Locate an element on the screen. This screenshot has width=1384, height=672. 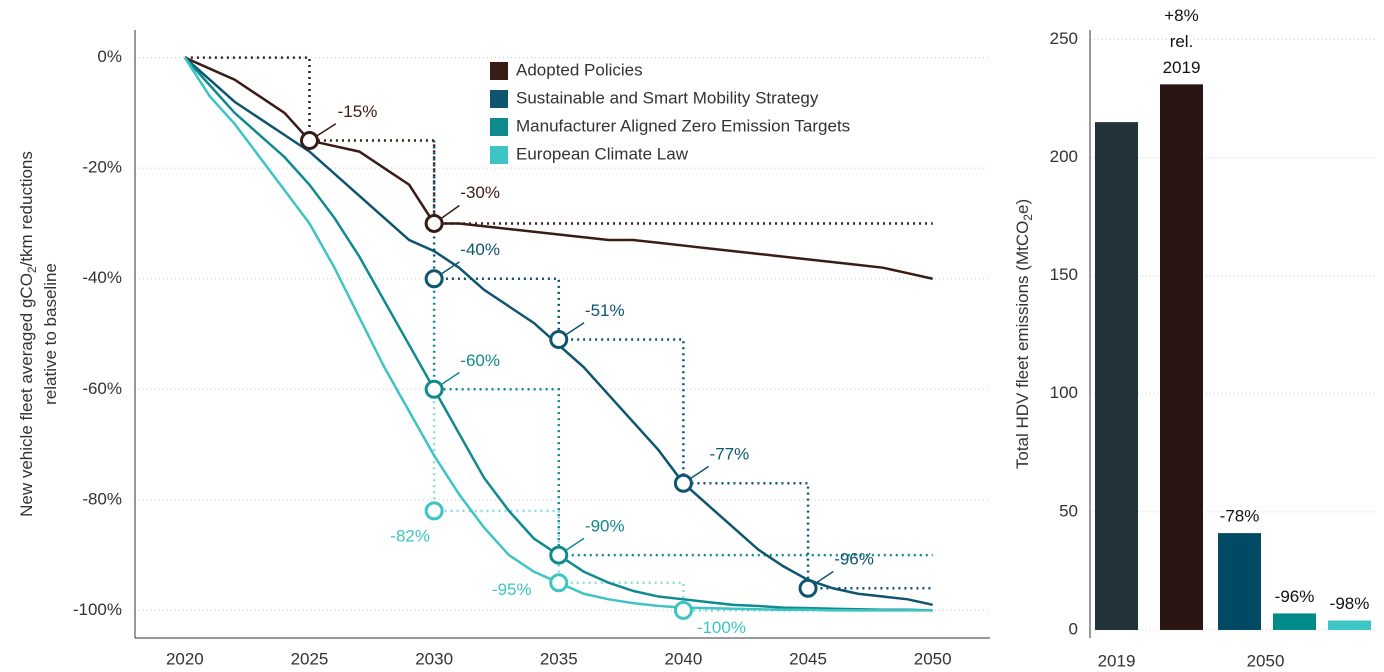
x-tick-label: 2040 is located at coordinates (683, 658).